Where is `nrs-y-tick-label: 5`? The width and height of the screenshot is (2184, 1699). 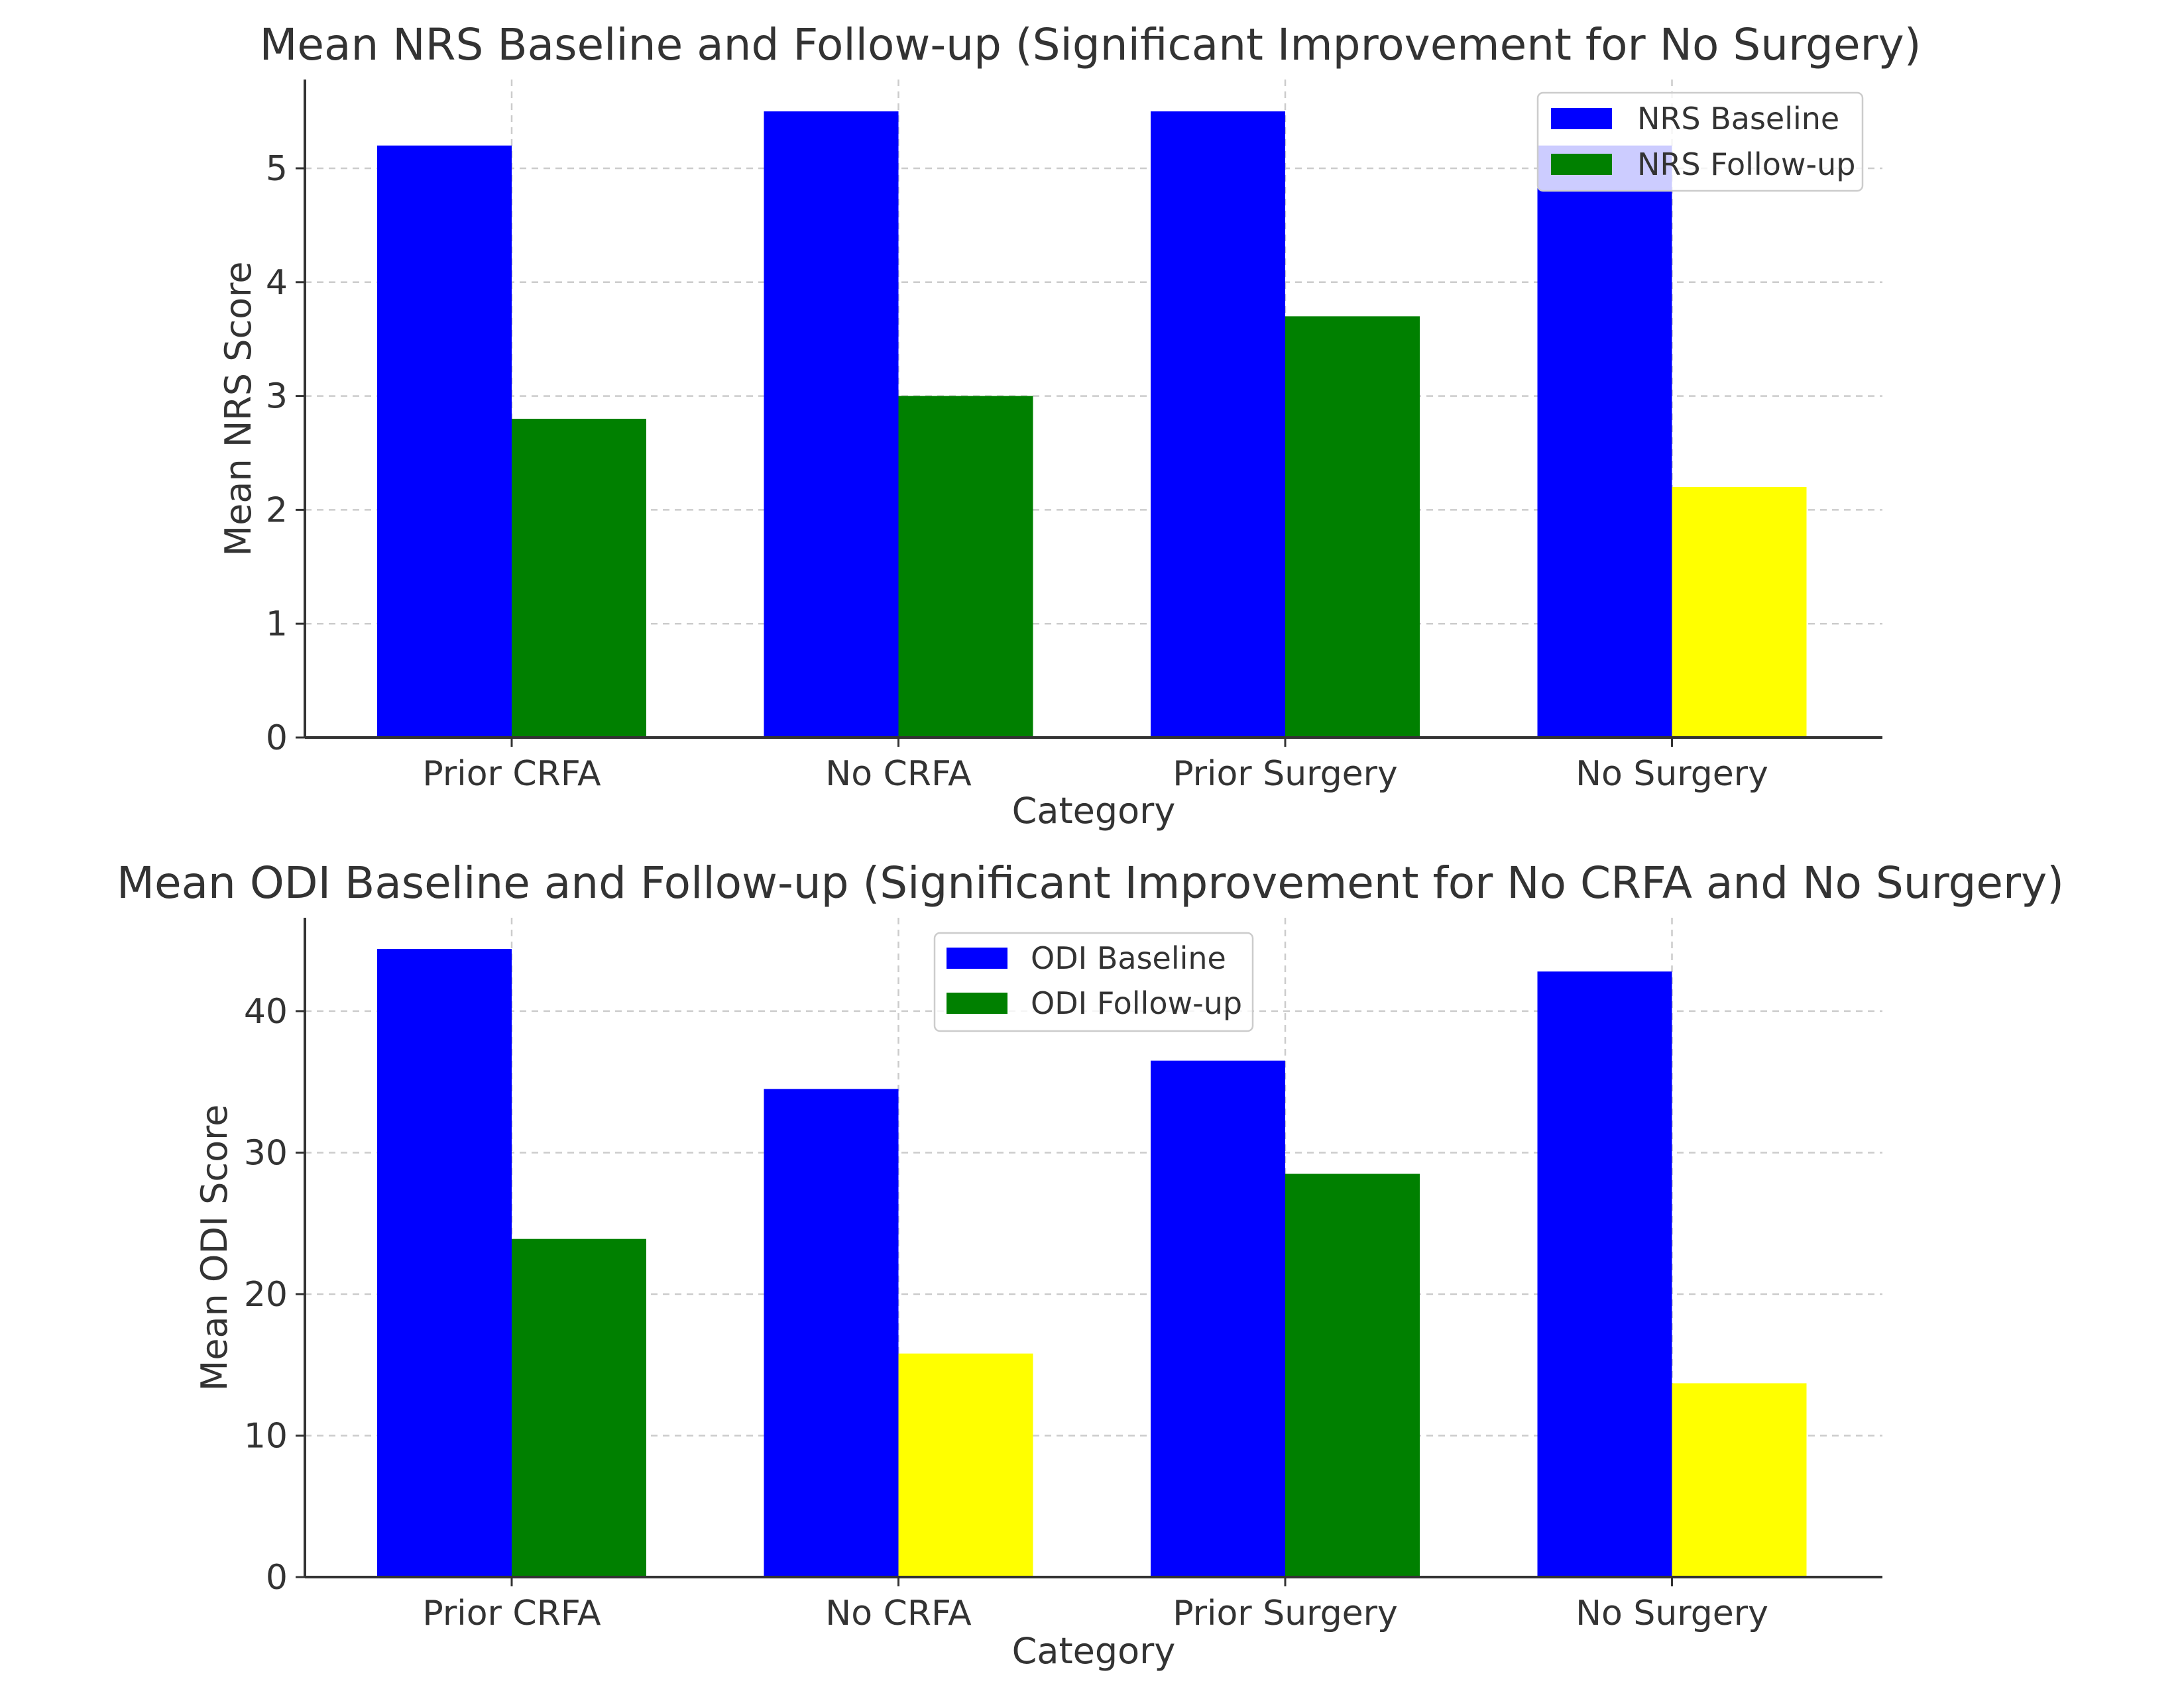 nrs-y-tick-label: 5 is located at coordinates (277, 169).